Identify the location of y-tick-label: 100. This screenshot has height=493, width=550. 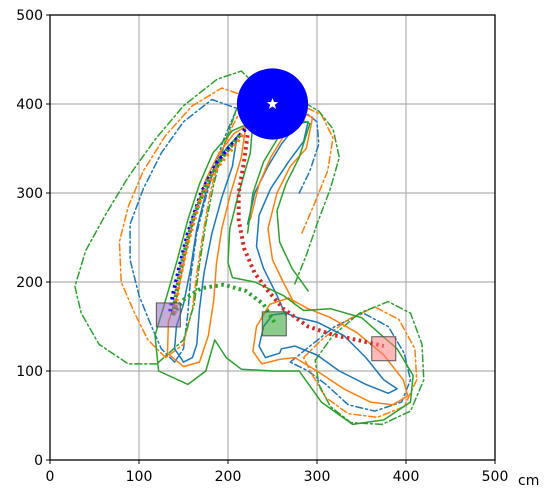
(29, 372).